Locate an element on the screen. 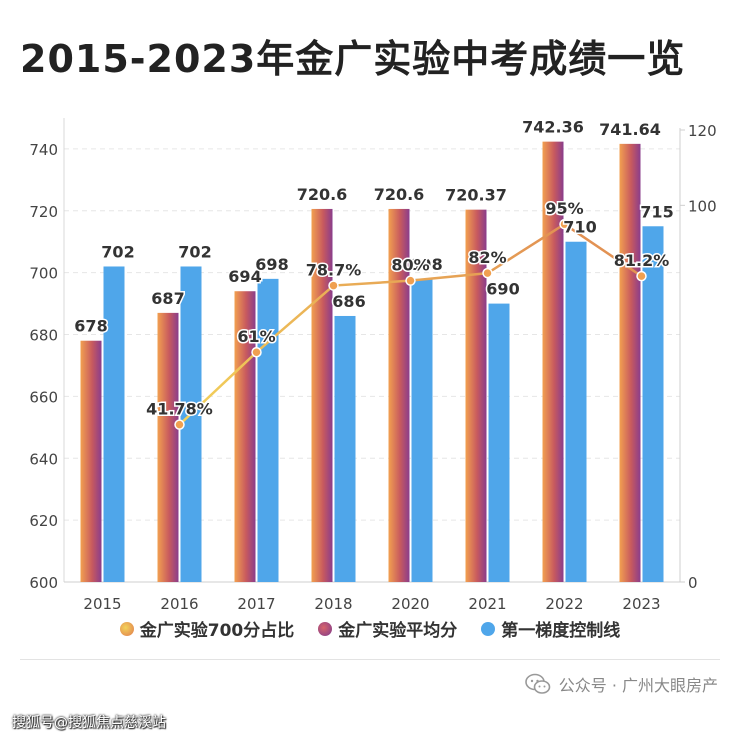  legend-label-control-line: 第一梯度控制线 is located at coordinates (561, 631).